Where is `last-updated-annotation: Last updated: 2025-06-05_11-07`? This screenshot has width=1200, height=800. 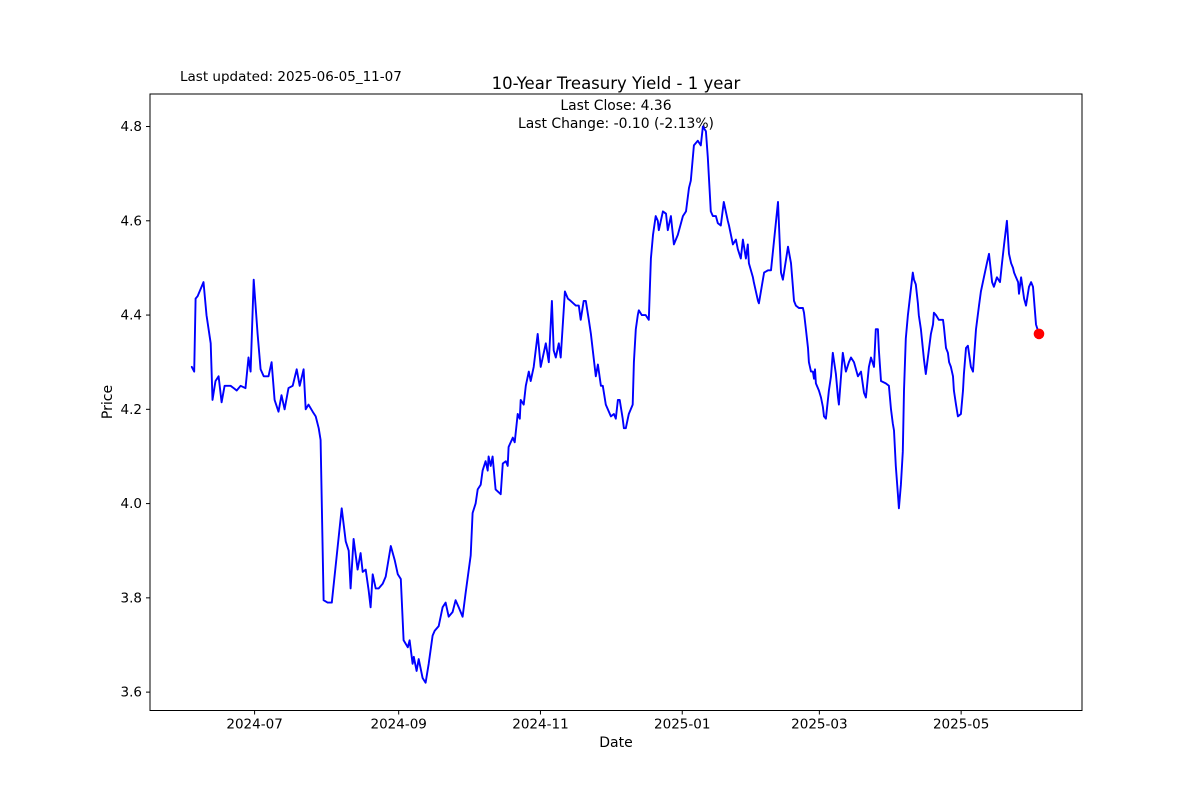 last-updated-annotation: Last updated: 2025-06-05_11-07 is located at coordinates (291, 77).